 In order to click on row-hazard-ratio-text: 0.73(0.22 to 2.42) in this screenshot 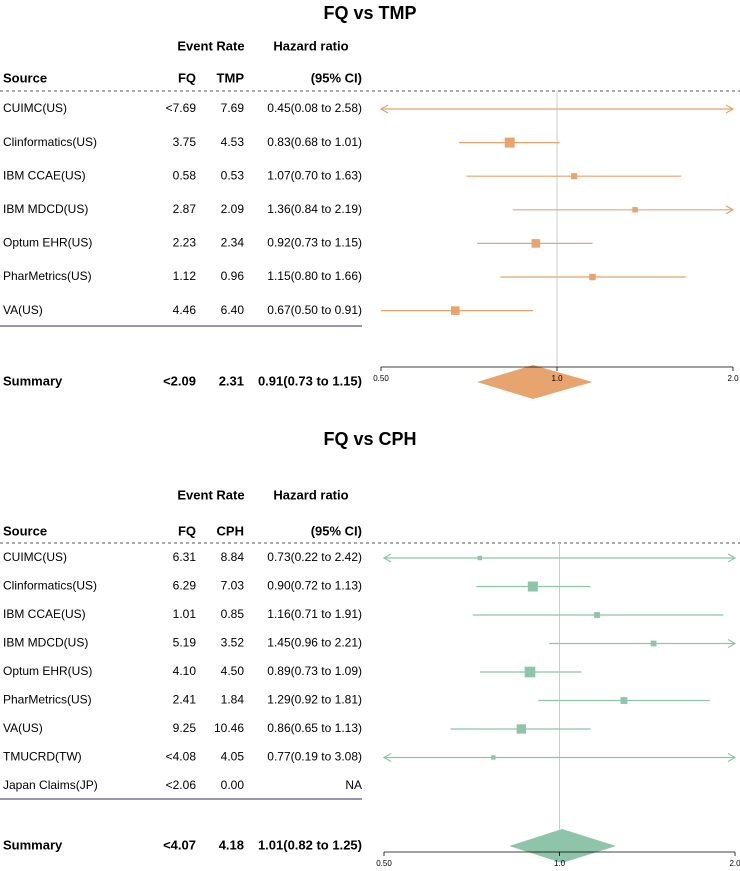, I will do `click(314, 557)`.